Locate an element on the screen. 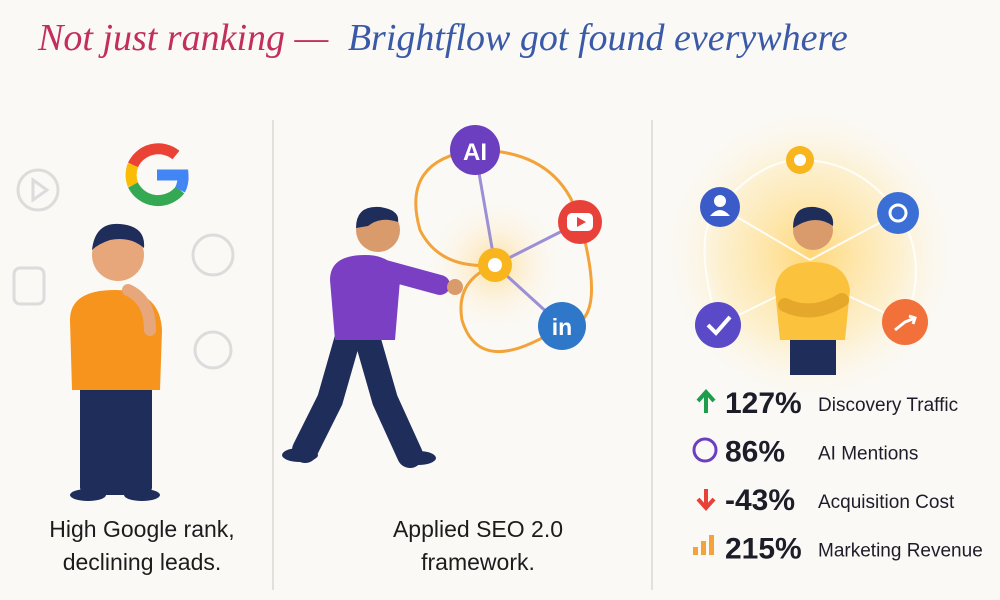 Image resolution: width=1000 pixels, height=600 pixels. node-check is located at coordinates (718, 325).